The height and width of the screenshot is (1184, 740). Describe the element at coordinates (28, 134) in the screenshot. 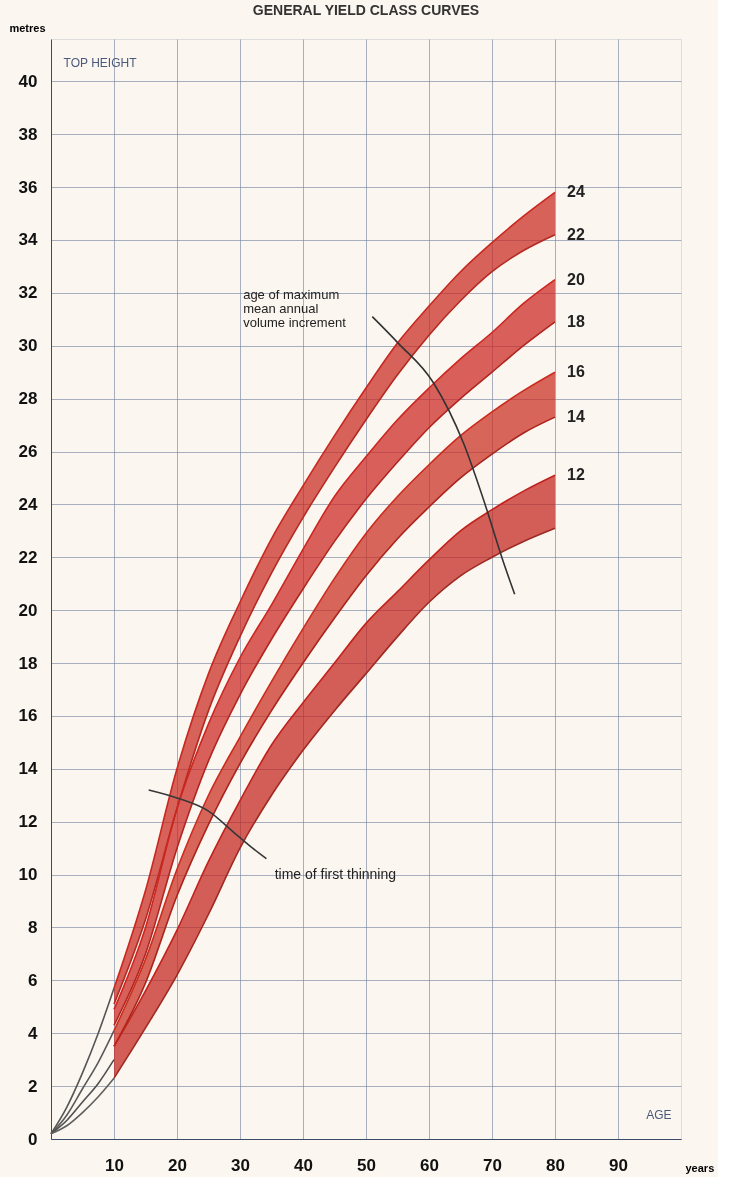

I see `y-tick-label: 38` at that location.